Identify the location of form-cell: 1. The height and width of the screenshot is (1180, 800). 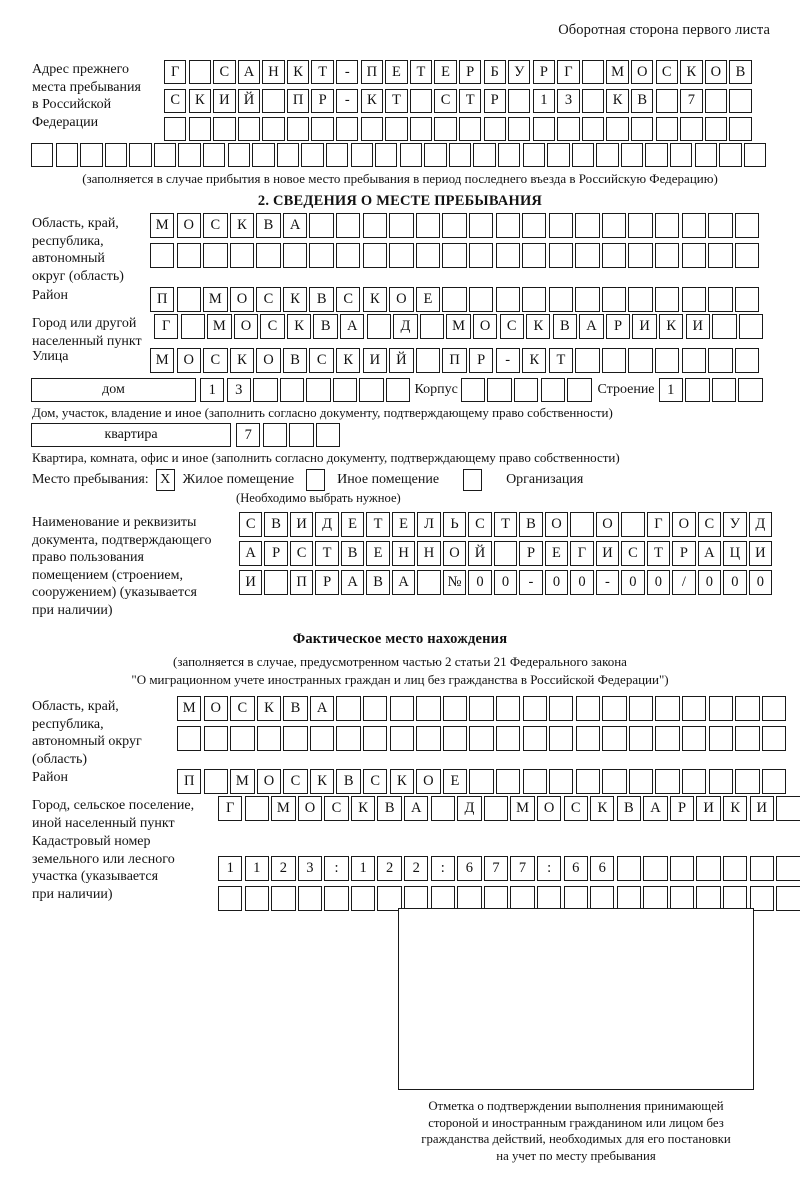
(544, 100).